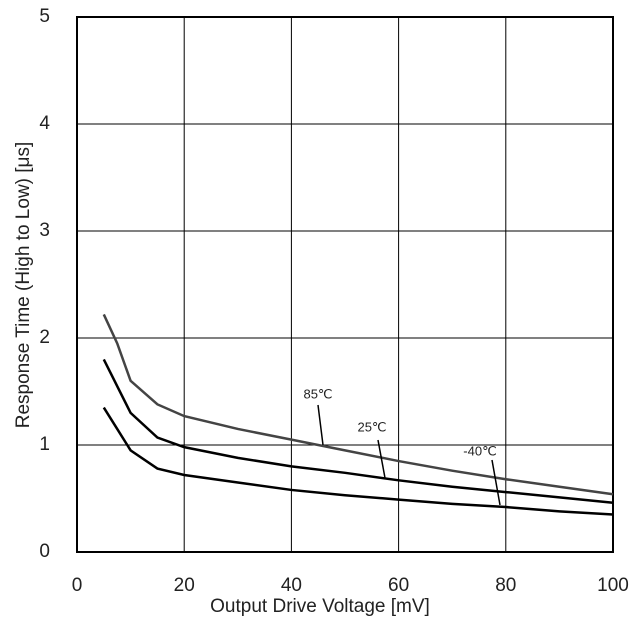 The height and width of the screenshot is (626, 643). I want to click on y-tick-label: 1, so click(44, 444).